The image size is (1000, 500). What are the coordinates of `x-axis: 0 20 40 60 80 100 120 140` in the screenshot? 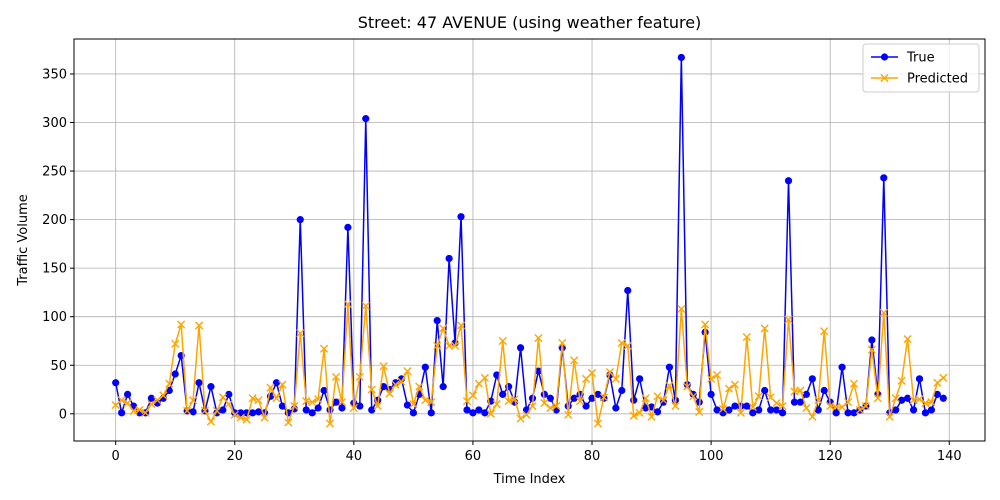 It's located at (537, 452).